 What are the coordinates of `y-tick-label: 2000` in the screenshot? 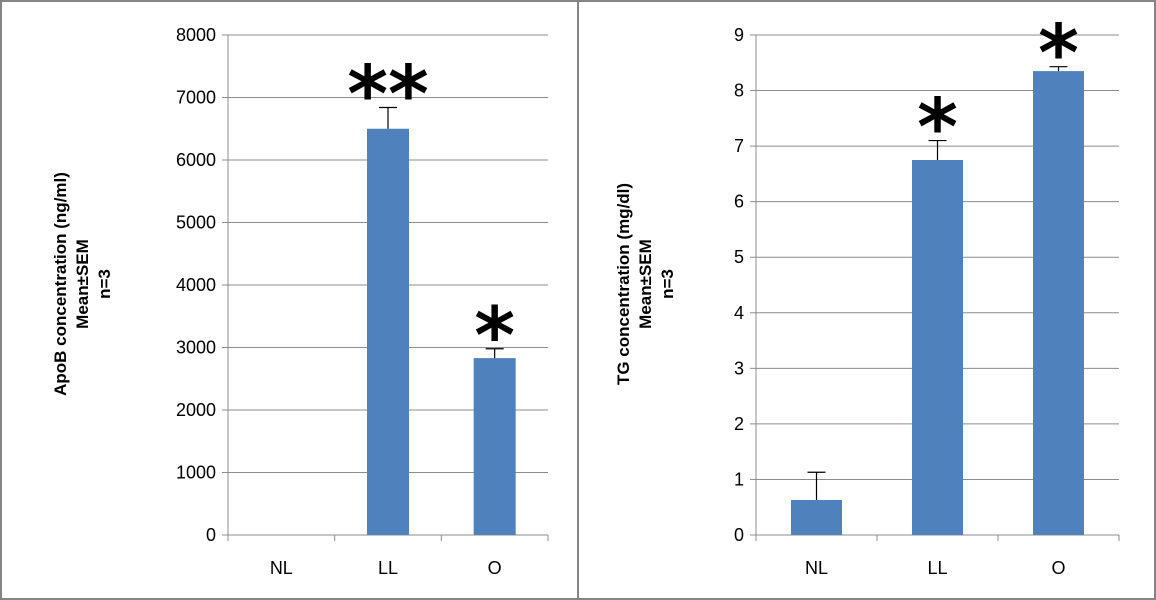 It's located at (196, 410).